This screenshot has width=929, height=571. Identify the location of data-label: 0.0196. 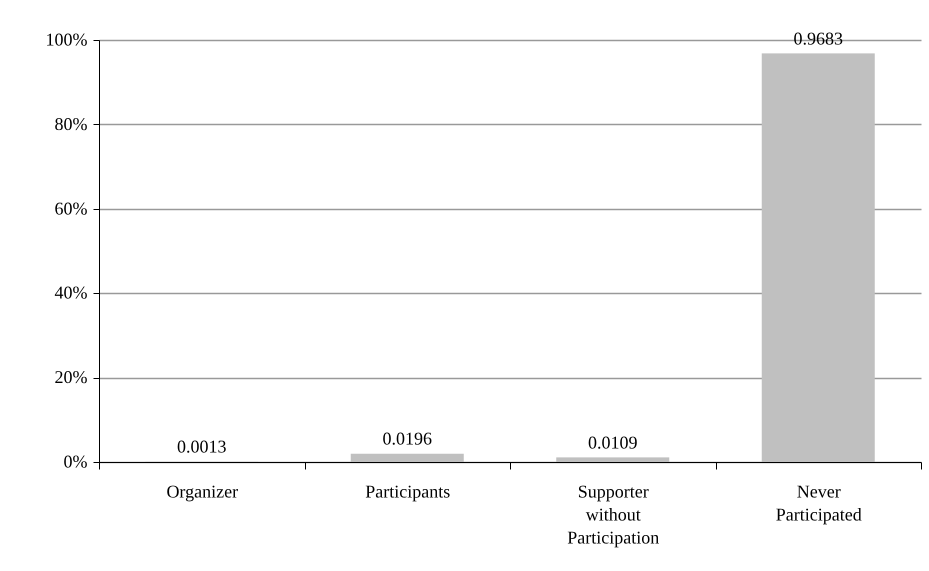
(407, 438).